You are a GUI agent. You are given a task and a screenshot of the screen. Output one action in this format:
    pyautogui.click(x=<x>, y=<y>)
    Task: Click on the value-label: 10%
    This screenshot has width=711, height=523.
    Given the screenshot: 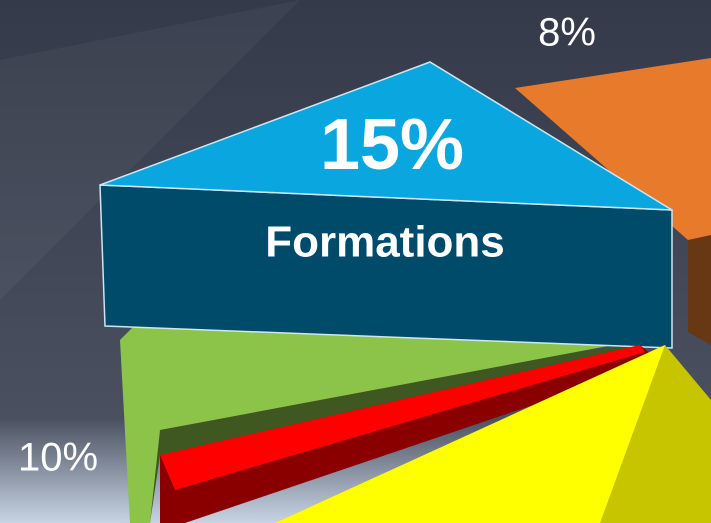 What is the action you would take?
    pyautogui.click(x=58, y=458)
    